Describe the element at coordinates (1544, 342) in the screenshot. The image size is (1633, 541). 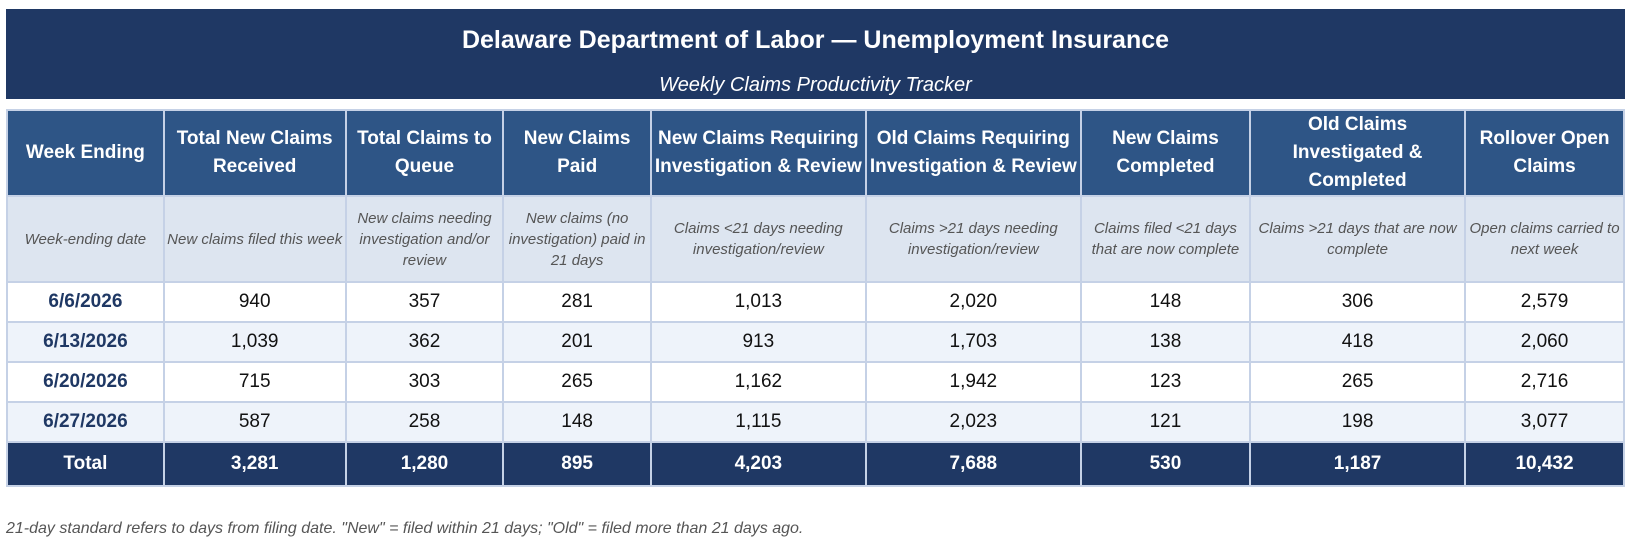
I see `table-cell: 2,060` at that location.